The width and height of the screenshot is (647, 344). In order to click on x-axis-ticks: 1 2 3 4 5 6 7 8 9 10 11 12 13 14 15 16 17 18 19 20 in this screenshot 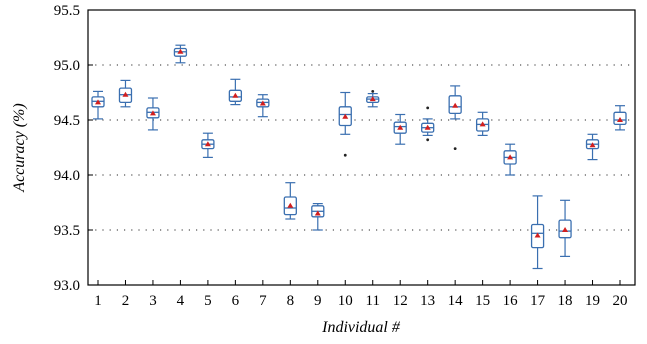, I will do `click(361, 294)`.